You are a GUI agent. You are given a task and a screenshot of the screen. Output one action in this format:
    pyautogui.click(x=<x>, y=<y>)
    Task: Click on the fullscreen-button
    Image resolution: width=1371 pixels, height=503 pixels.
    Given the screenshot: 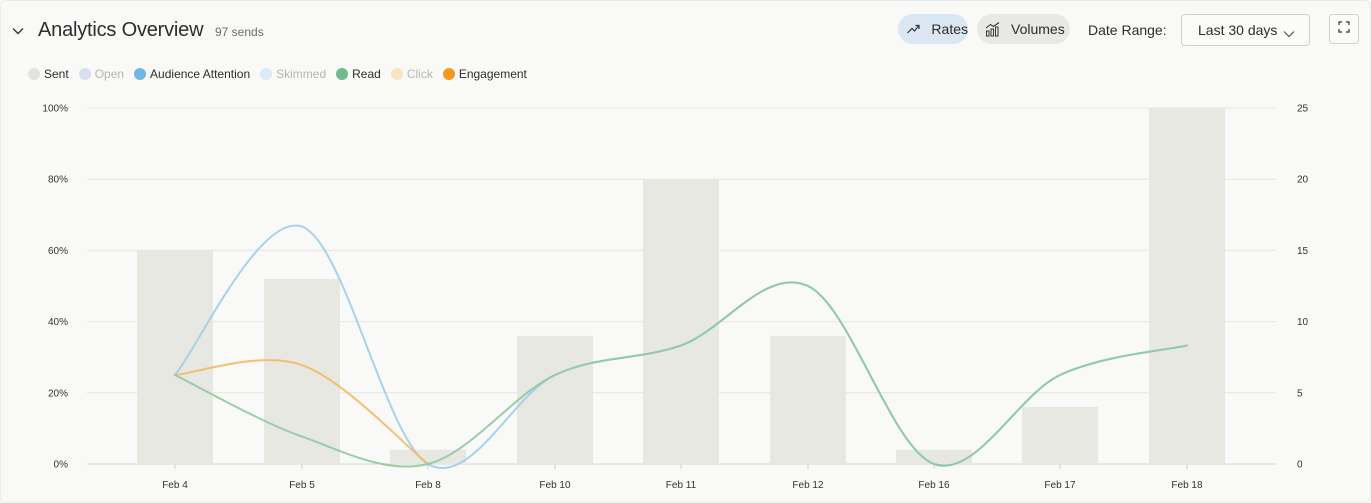 What is the action you would take?
    pyautogui.click(x=1344, y=29)
    